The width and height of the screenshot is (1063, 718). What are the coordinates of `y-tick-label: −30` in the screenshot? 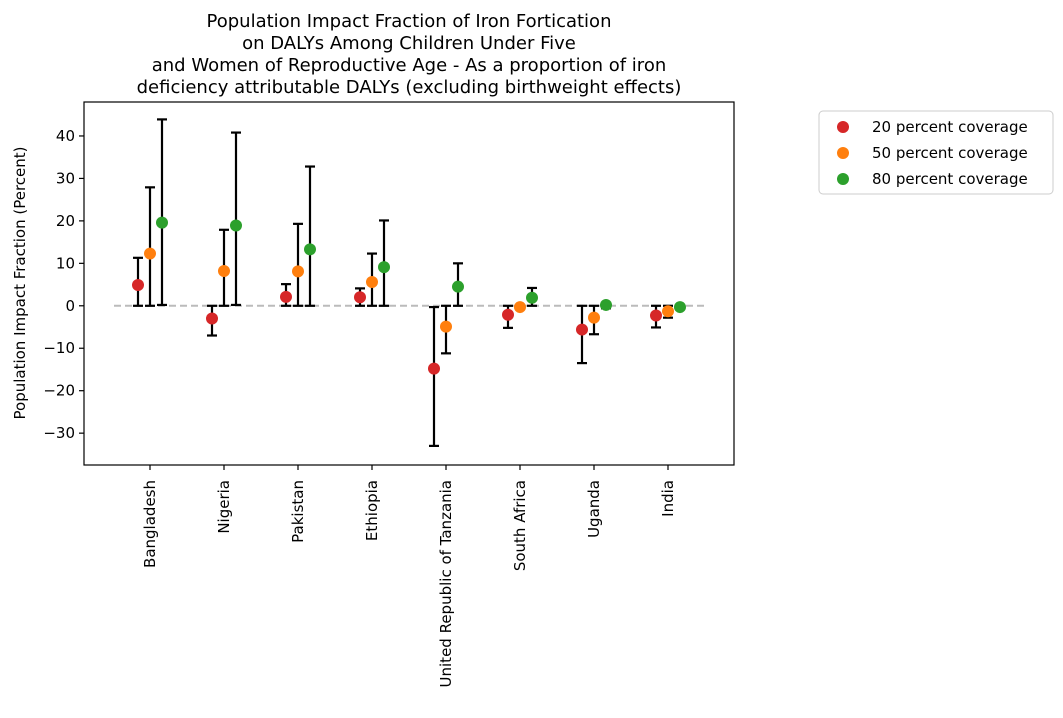 It's located at (59, 433).